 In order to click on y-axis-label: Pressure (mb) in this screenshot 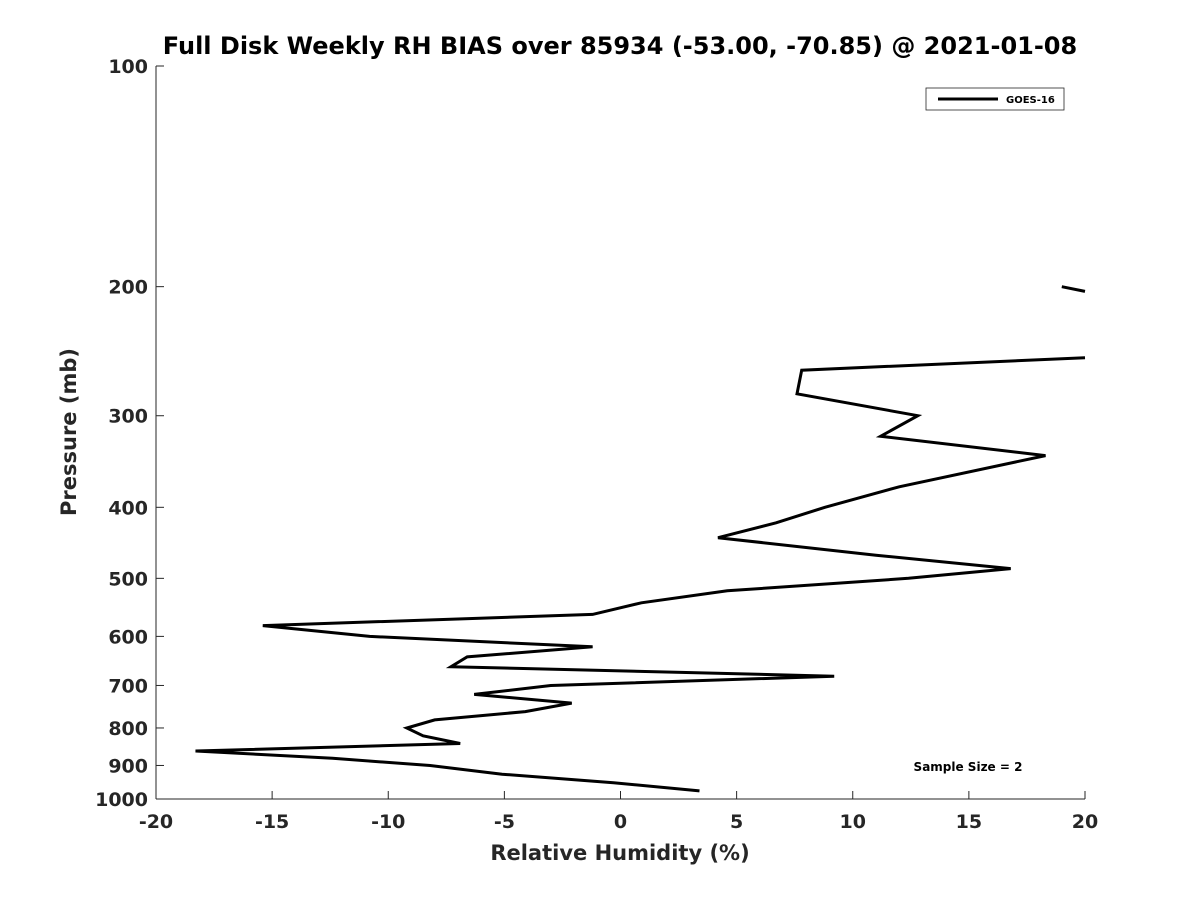, I will do `click(69, 432)`.